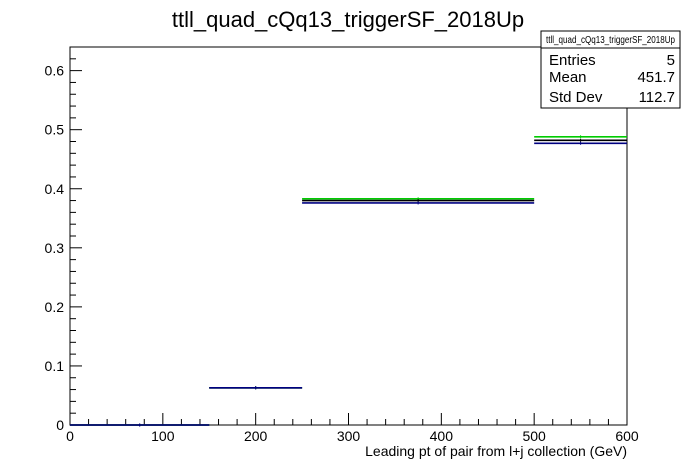 The height and width of the screenshot is (472, 696). Describe the element at coordinates (671, 60) in the screenshot. I see `stats-entries-value: 5` at that location.